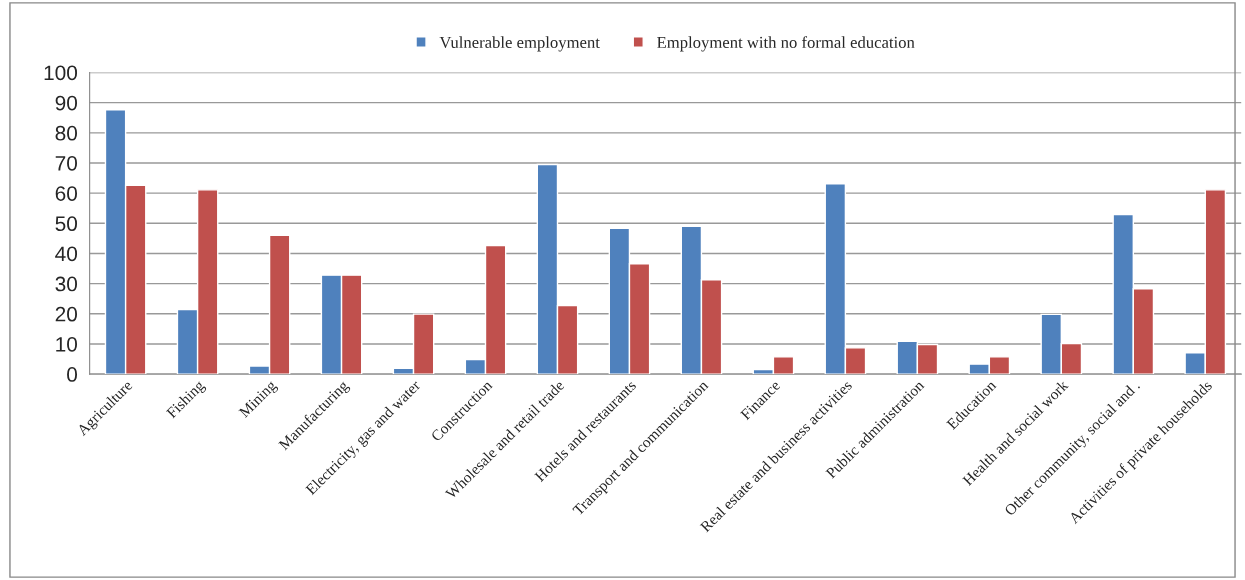  I want to click on y-tick-label: 10, so click(67, 344).